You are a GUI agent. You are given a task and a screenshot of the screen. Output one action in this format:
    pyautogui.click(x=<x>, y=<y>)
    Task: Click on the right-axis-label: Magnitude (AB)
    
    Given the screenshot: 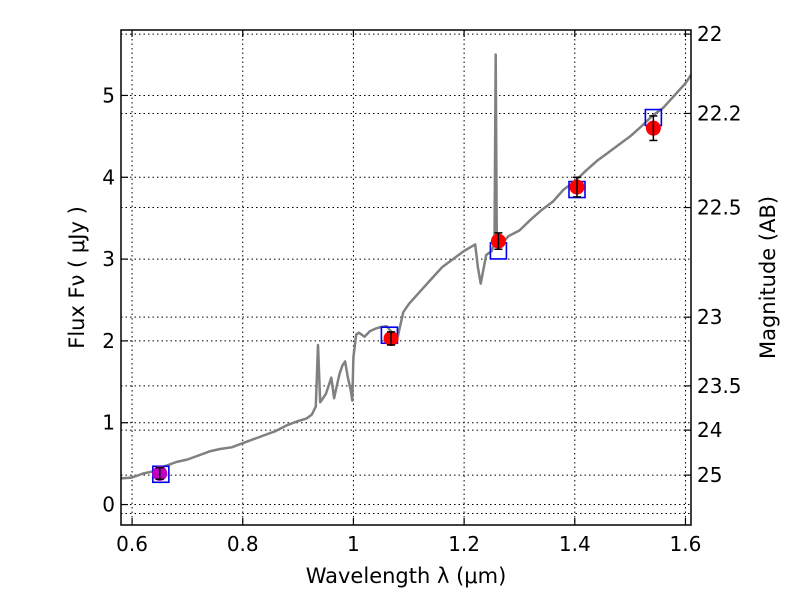 What is the action you would take?
    pyautogui.click(x=768, y=277)
    